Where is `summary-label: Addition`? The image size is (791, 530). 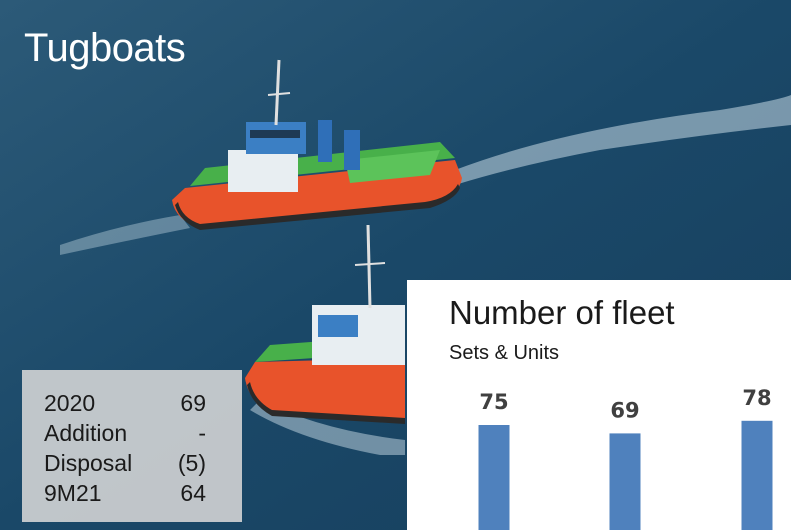
summary-label: Addition is located at coordinates (86, 433).